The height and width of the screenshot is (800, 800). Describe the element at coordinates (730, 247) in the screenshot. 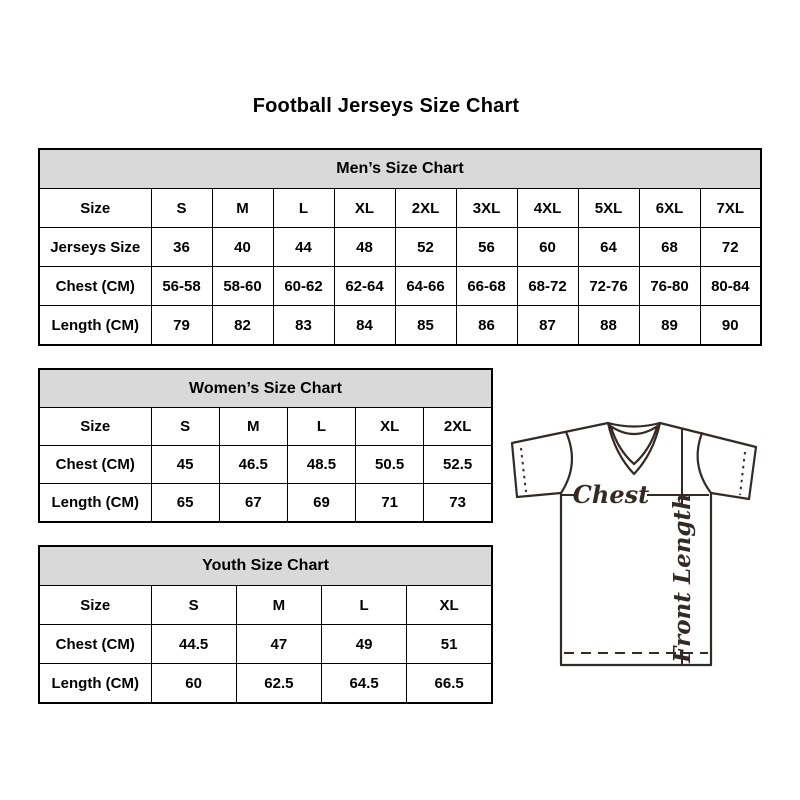

I see `size-value-cell: 72` at that location.